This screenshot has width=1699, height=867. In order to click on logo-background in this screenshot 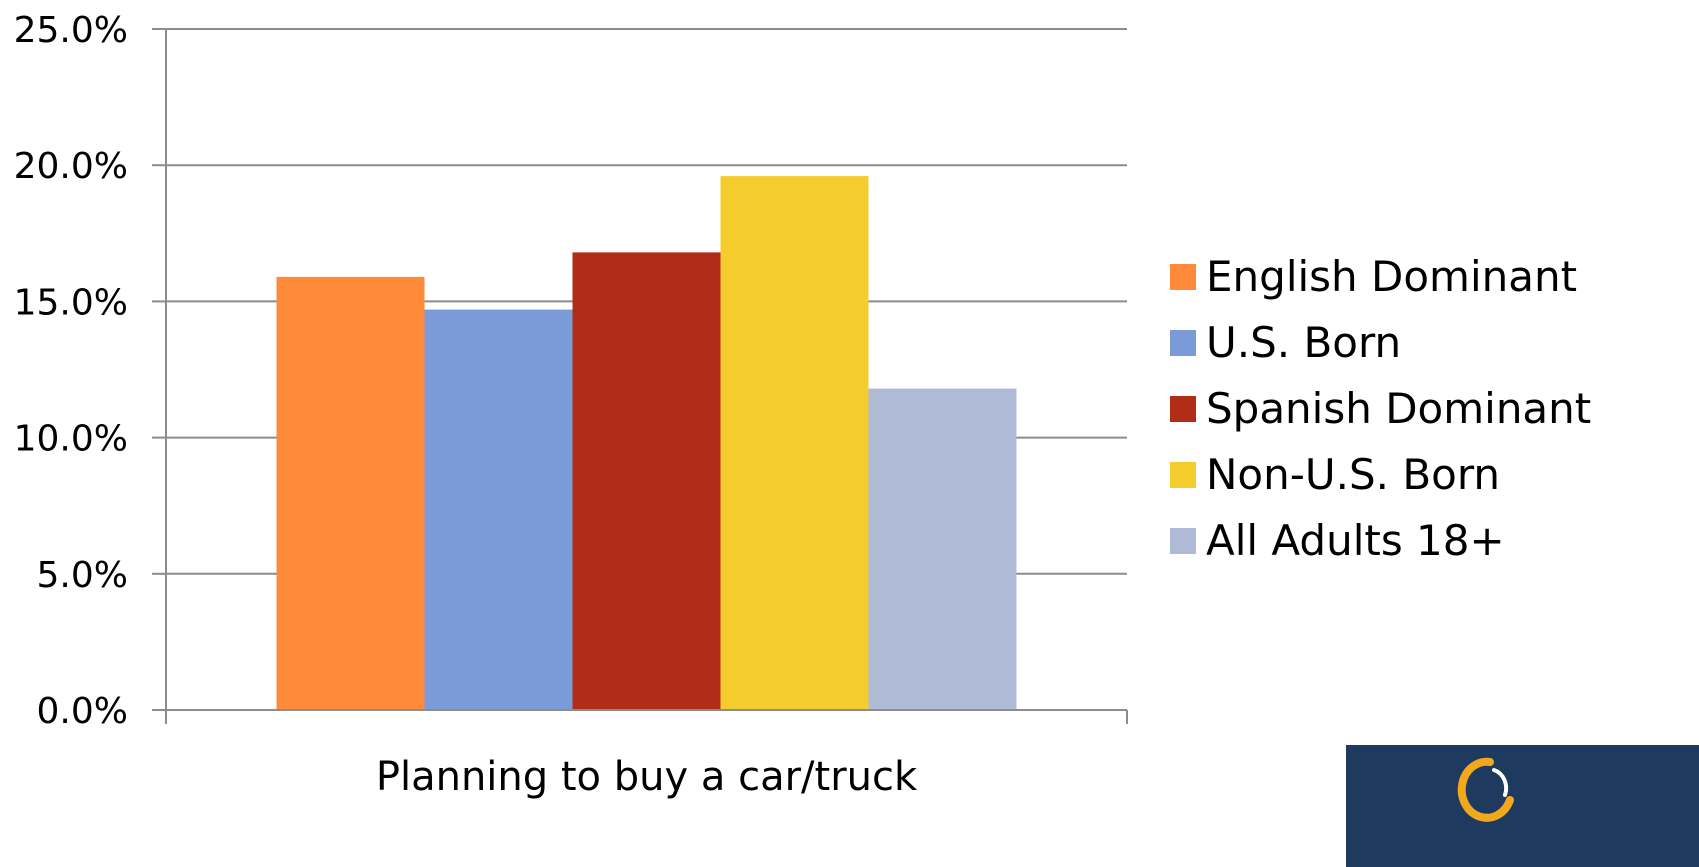, I will do `click(1522, 806)`.